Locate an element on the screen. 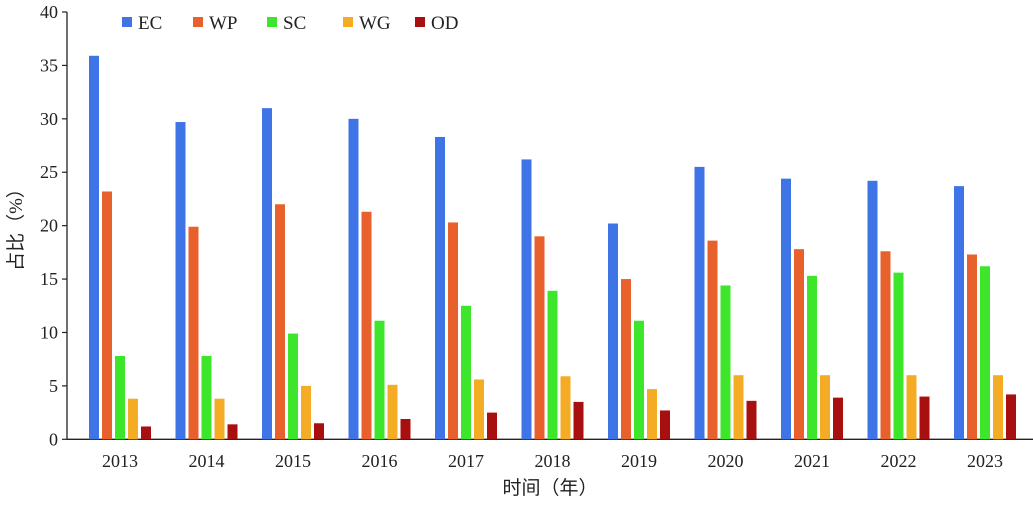  x-tick-label: 2013 is located at coordinates (120, 461).